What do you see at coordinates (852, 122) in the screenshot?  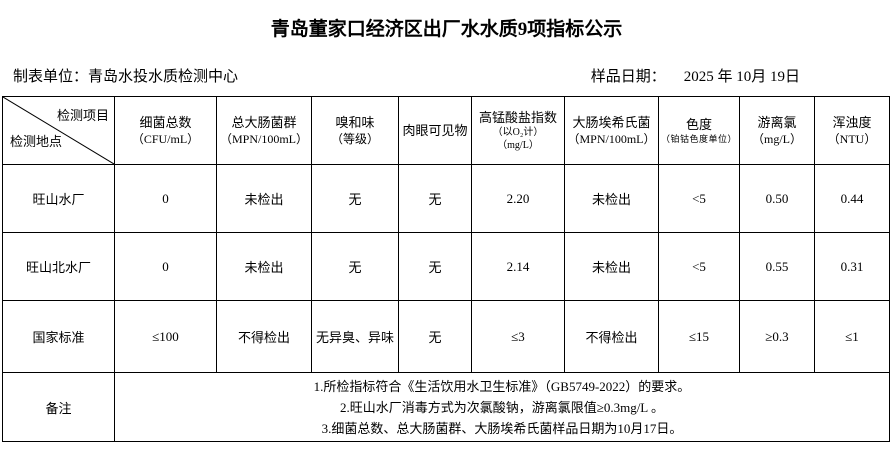 I see `header-name: 浑浊度` at bounding box center [852, 122].